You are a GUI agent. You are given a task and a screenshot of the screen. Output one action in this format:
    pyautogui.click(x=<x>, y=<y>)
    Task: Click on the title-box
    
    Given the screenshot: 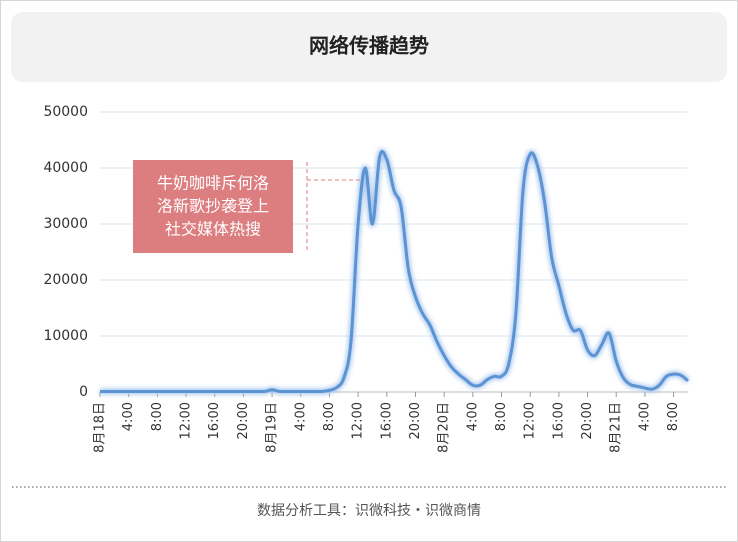 What is the action you would take?
    pyautogui.click(x=369, y=47)
    